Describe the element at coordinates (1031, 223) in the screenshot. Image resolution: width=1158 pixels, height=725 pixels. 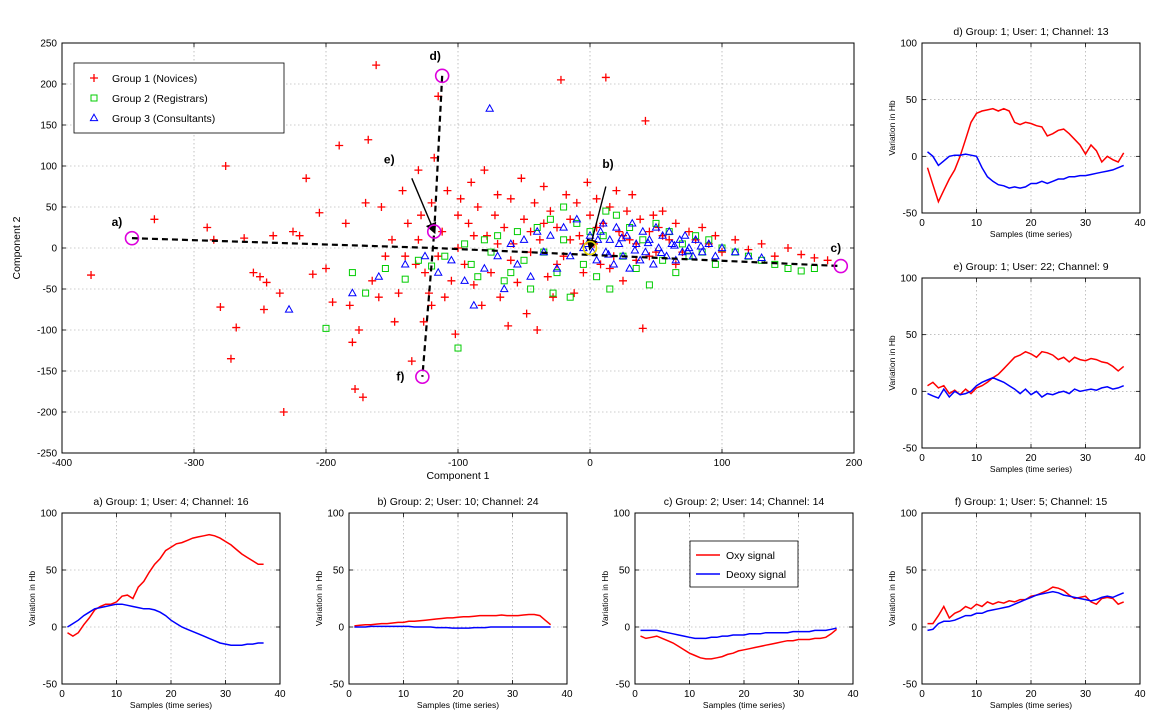
I see `x-tick-label: 20` at that location.